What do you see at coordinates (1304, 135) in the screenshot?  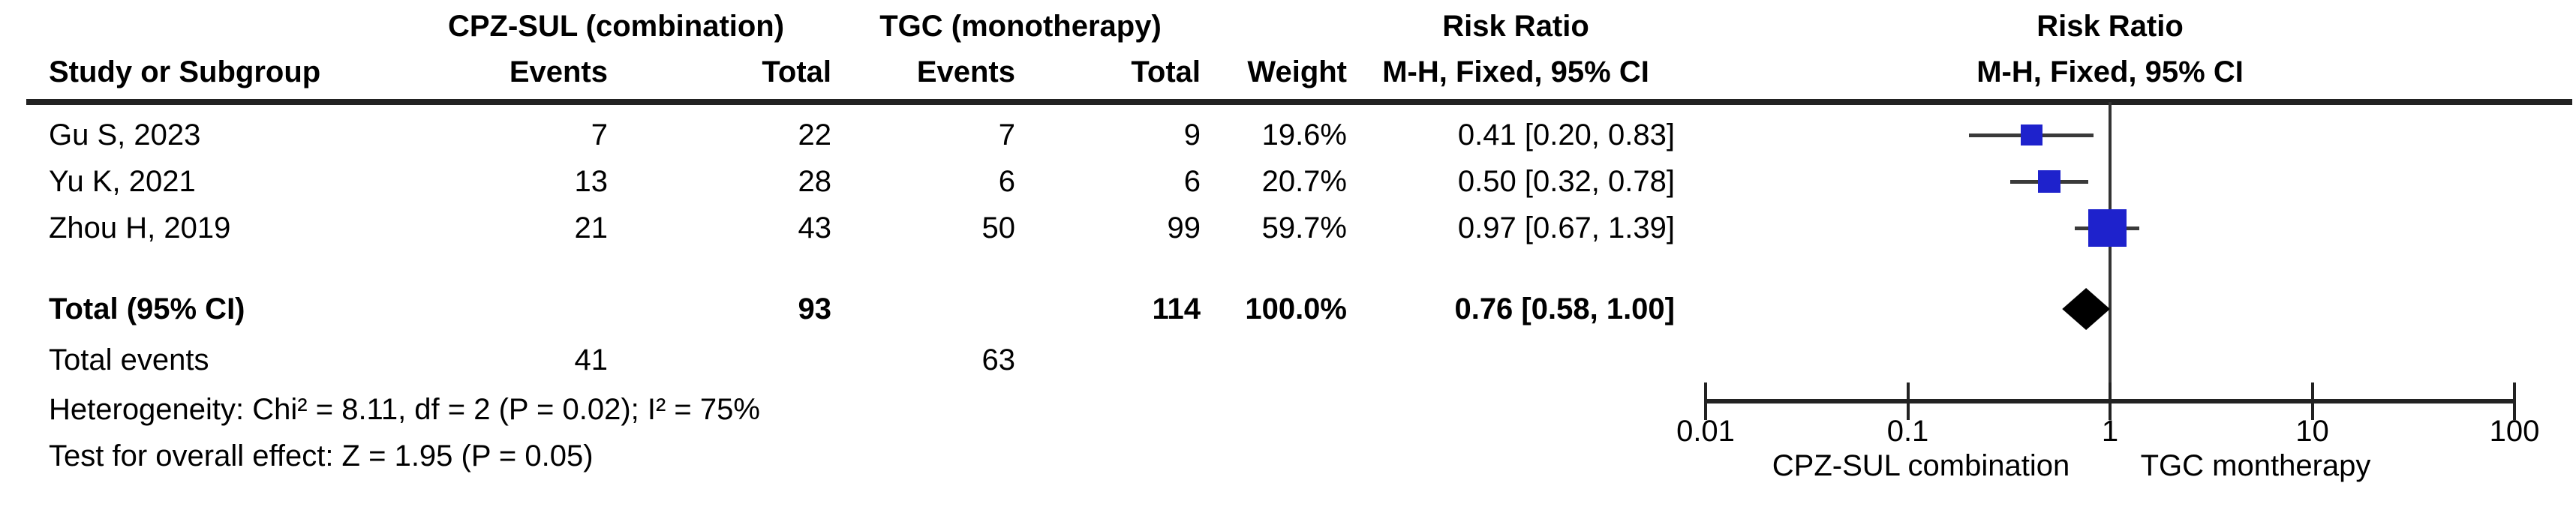 I see `weight-cell: 19.6%` at bounding box center [1304, 135].